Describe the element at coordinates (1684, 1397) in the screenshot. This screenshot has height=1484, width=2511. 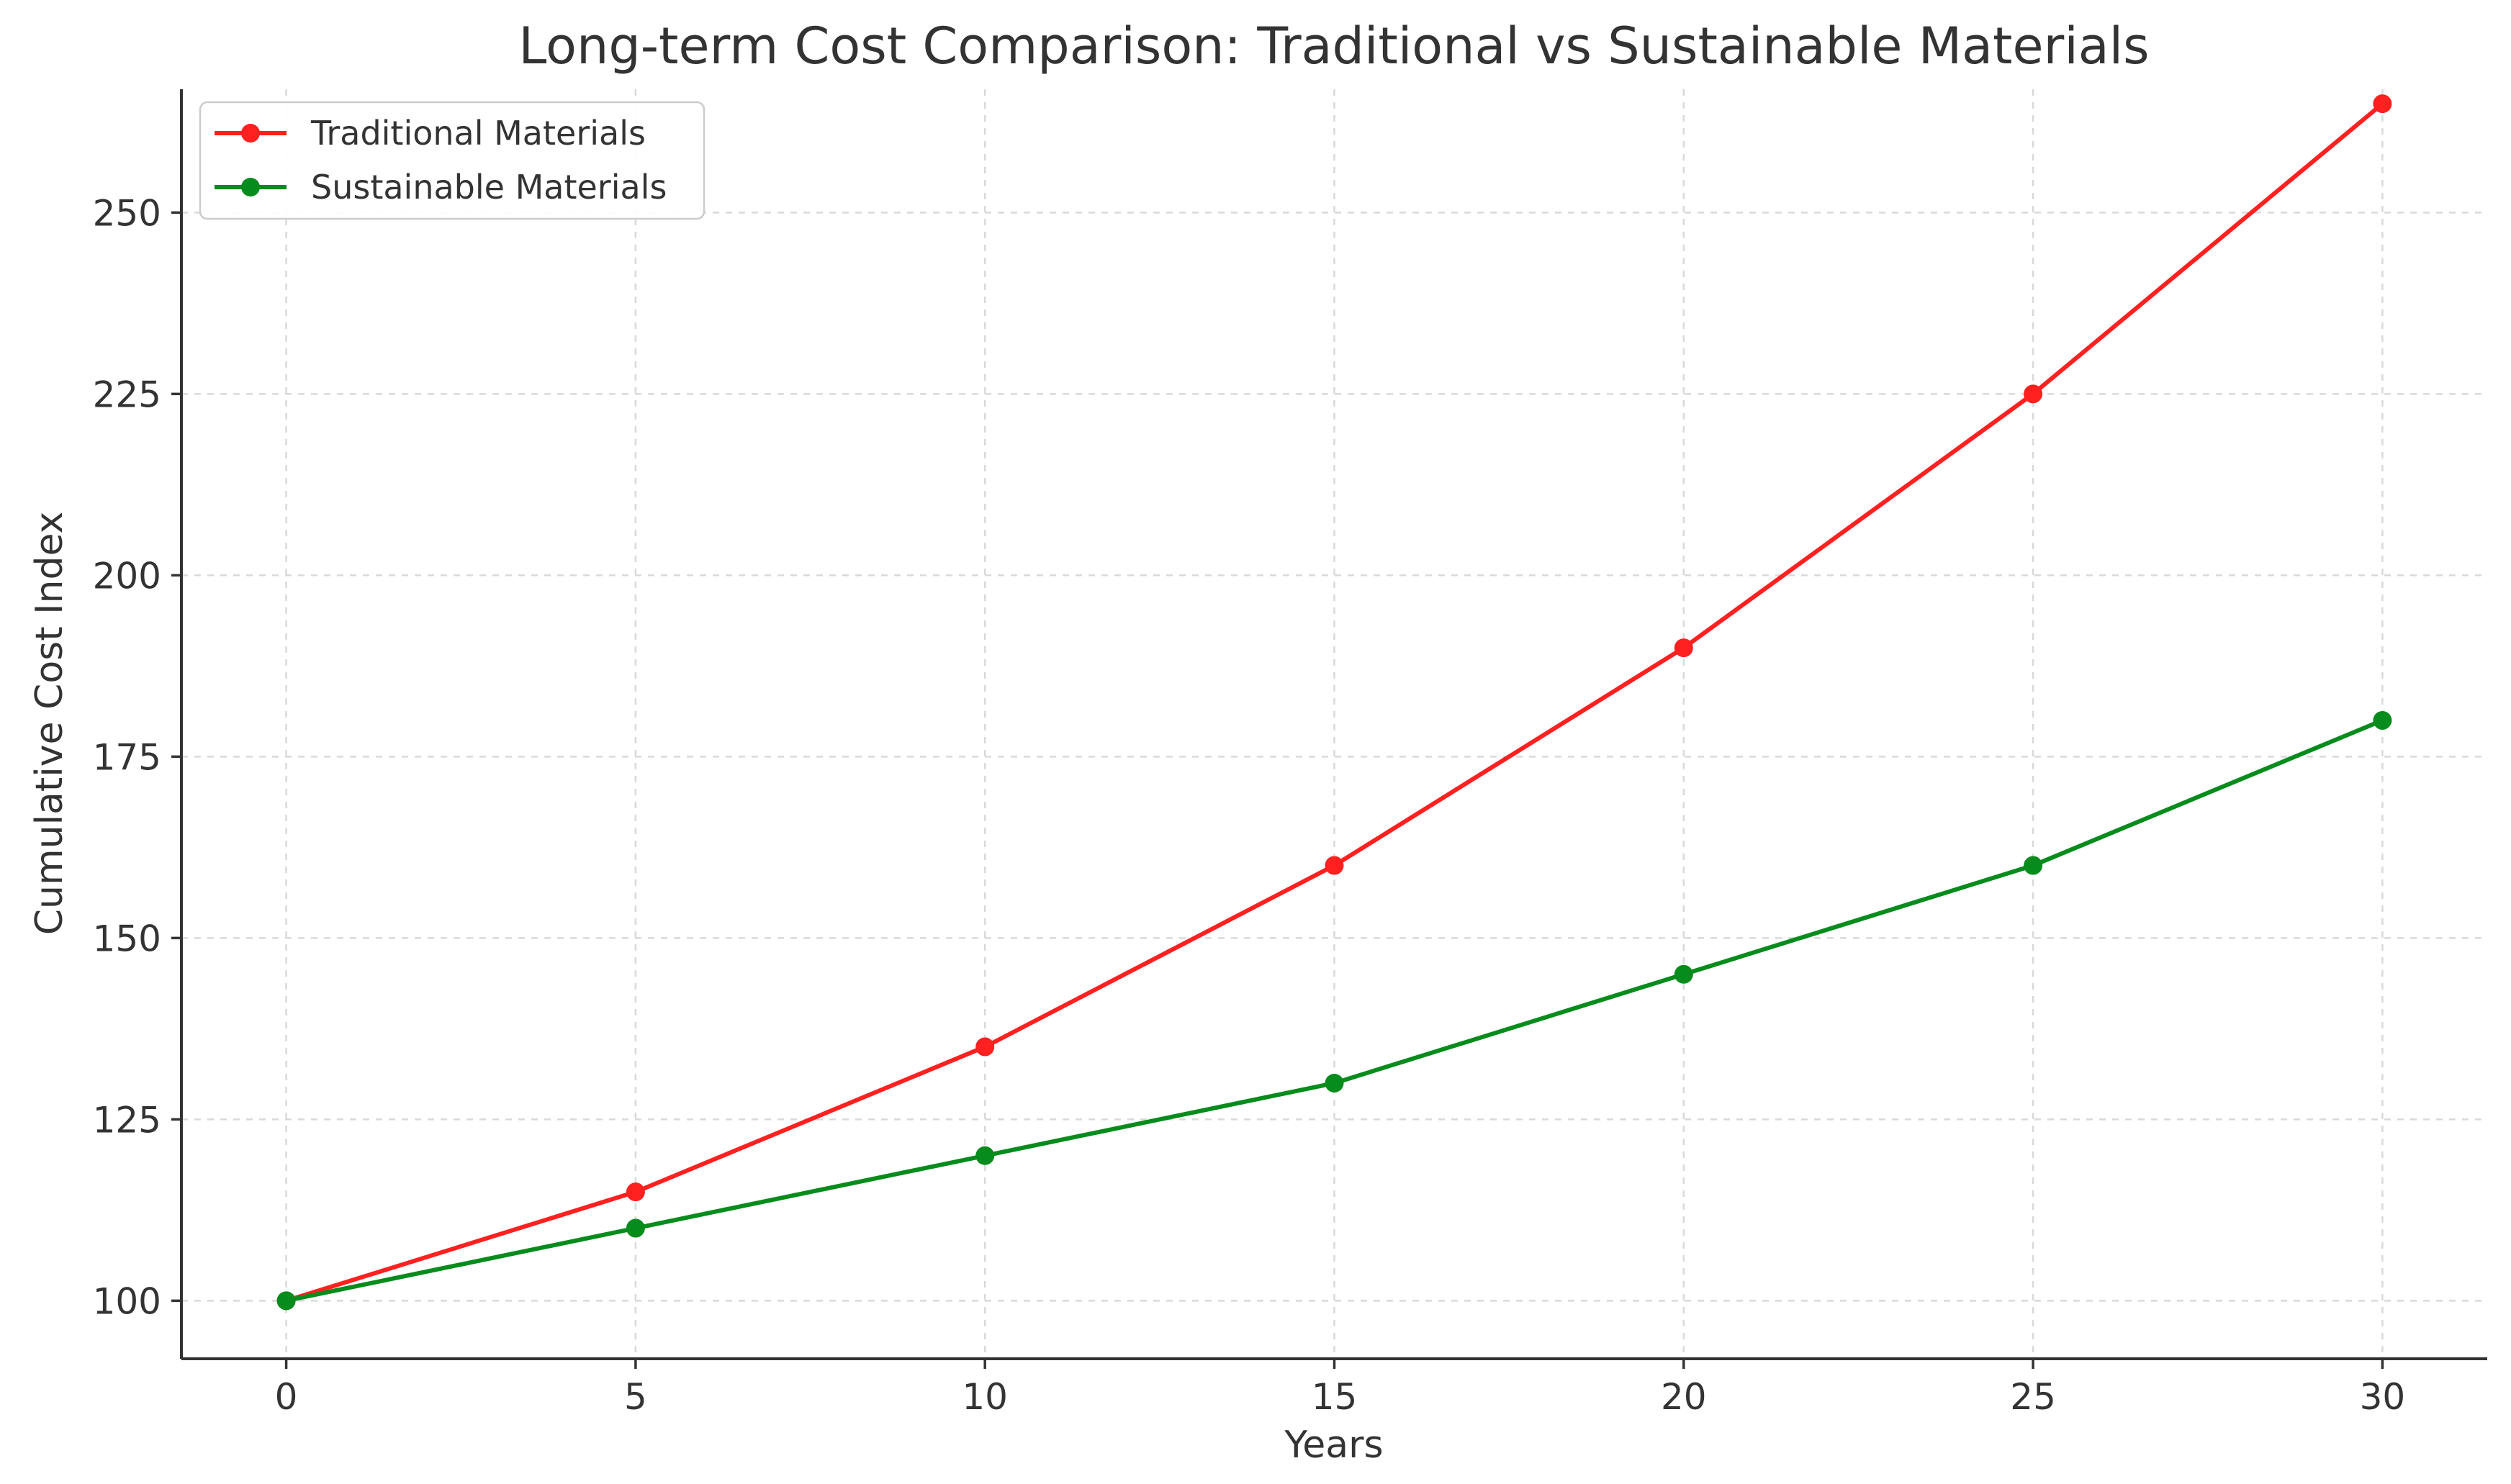
I see `x-tick-label: 20` at that location.